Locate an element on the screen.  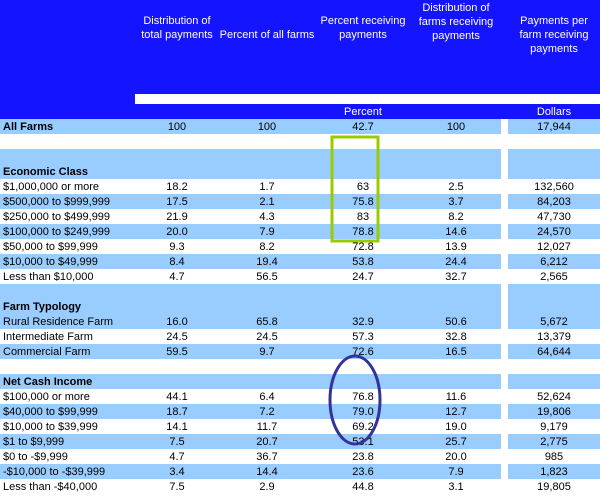
cell: 24.7 is located at coordinates (363, 276).